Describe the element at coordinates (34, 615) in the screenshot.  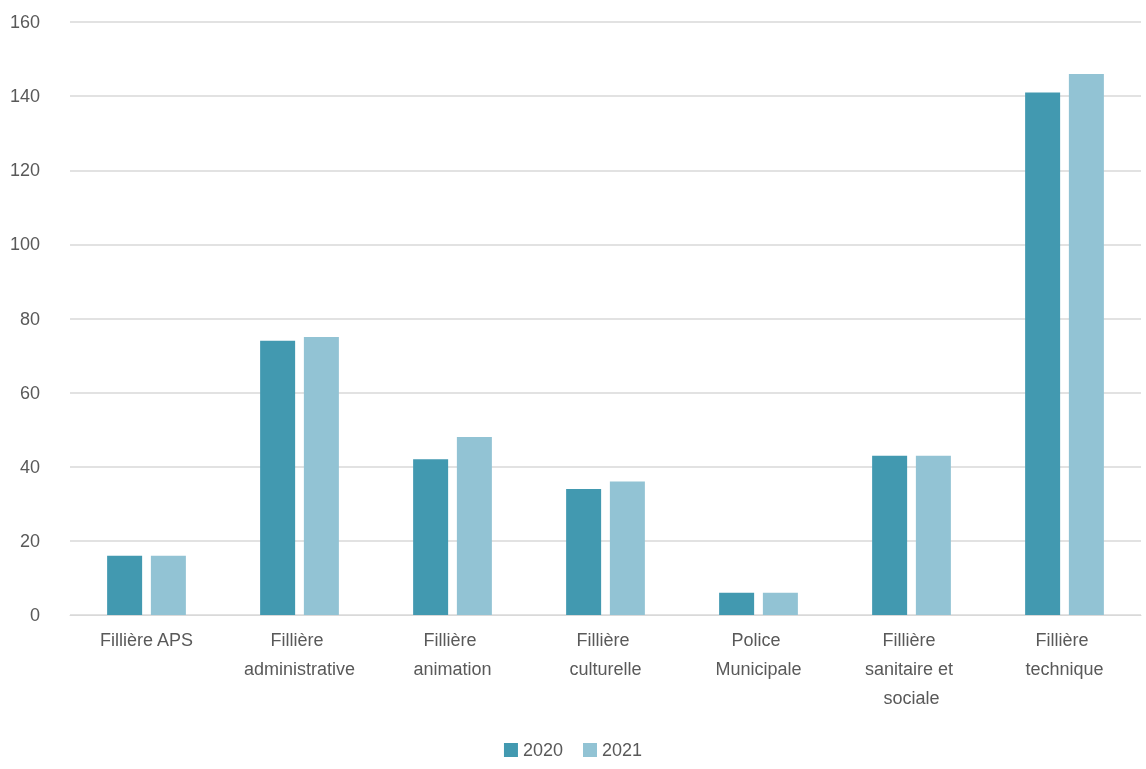
I see `y-tick-label: 0` at that location.